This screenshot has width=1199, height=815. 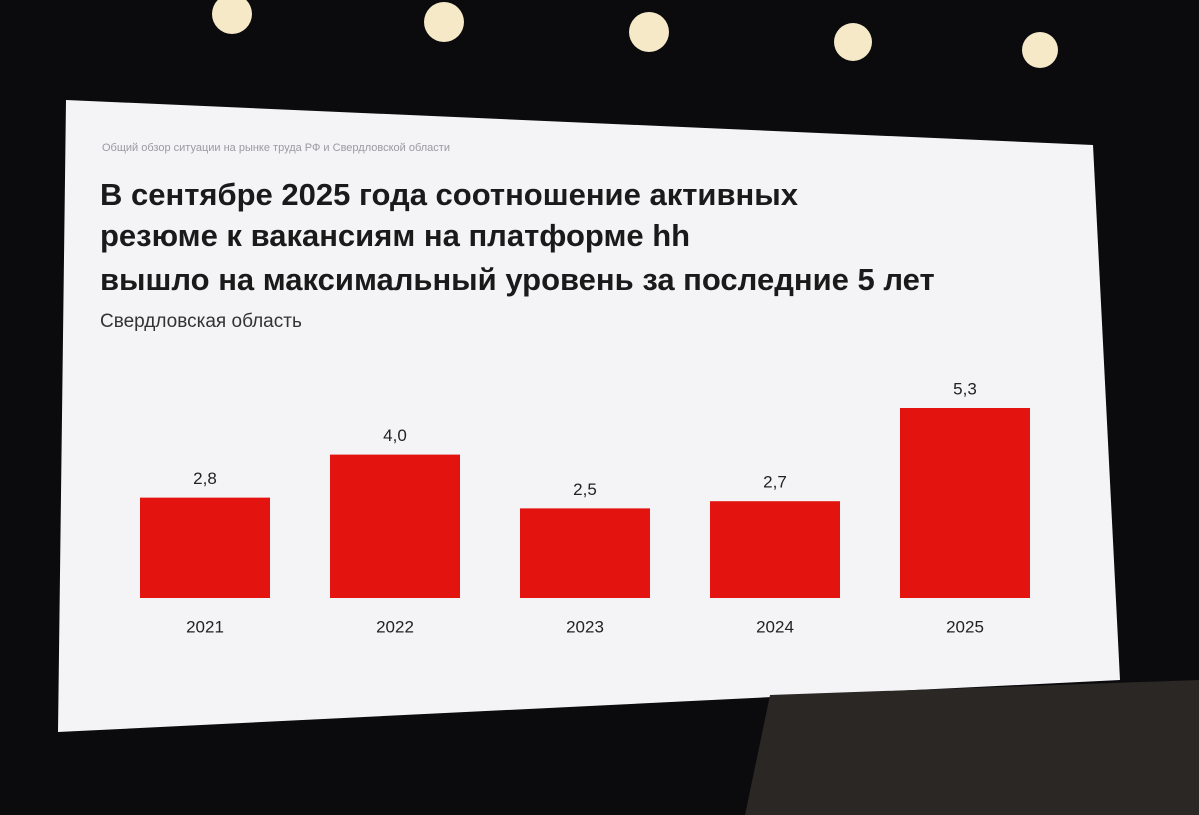 What do you see at coordinates (205, 626) in the screenshot?
I see `x-tick-label: 2021` at bounding box center [205, 626].